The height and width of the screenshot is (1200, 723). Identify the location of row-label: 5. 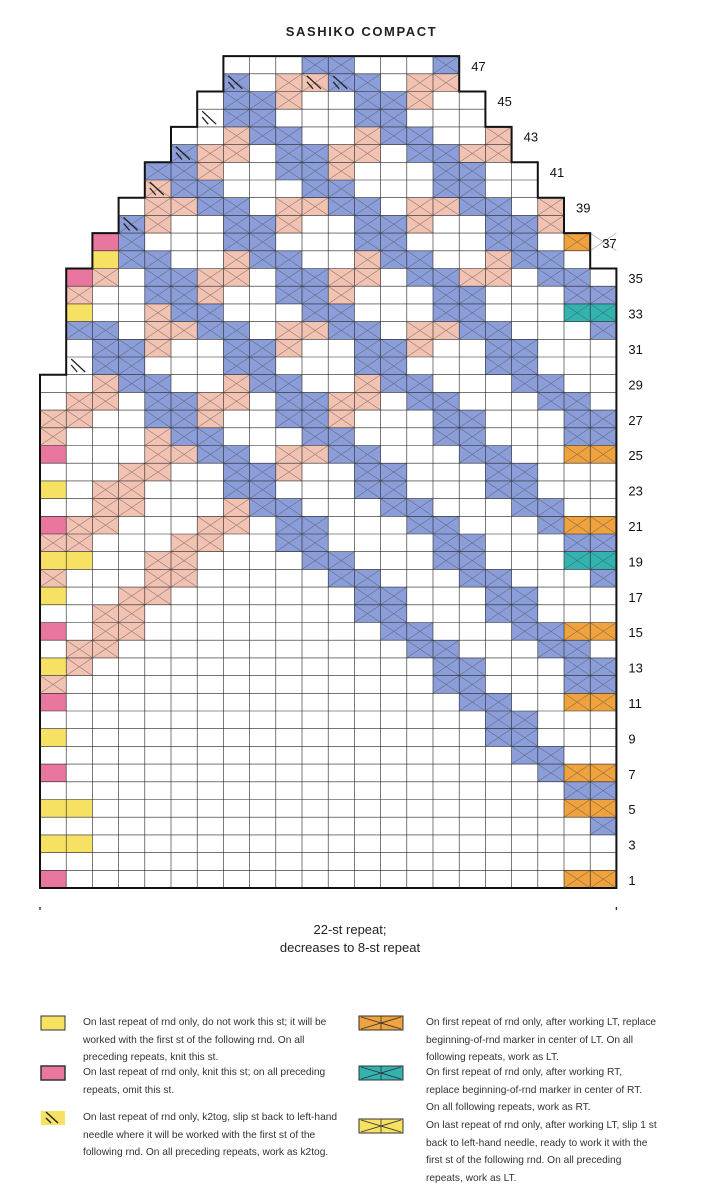
(631, 809).